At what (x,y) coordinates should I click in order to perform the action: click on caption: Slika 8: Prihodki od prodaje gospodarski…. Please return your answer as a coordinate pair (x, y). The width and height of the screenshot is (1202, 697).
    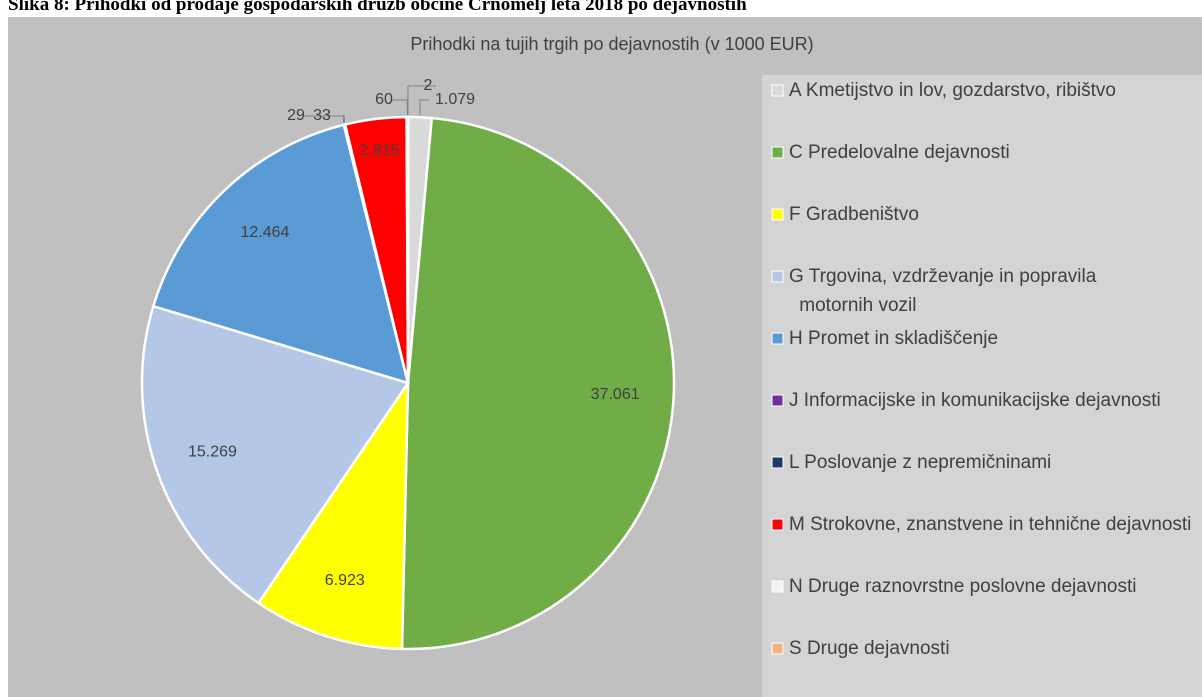
    Looking at the image, I should click on (377, 7).